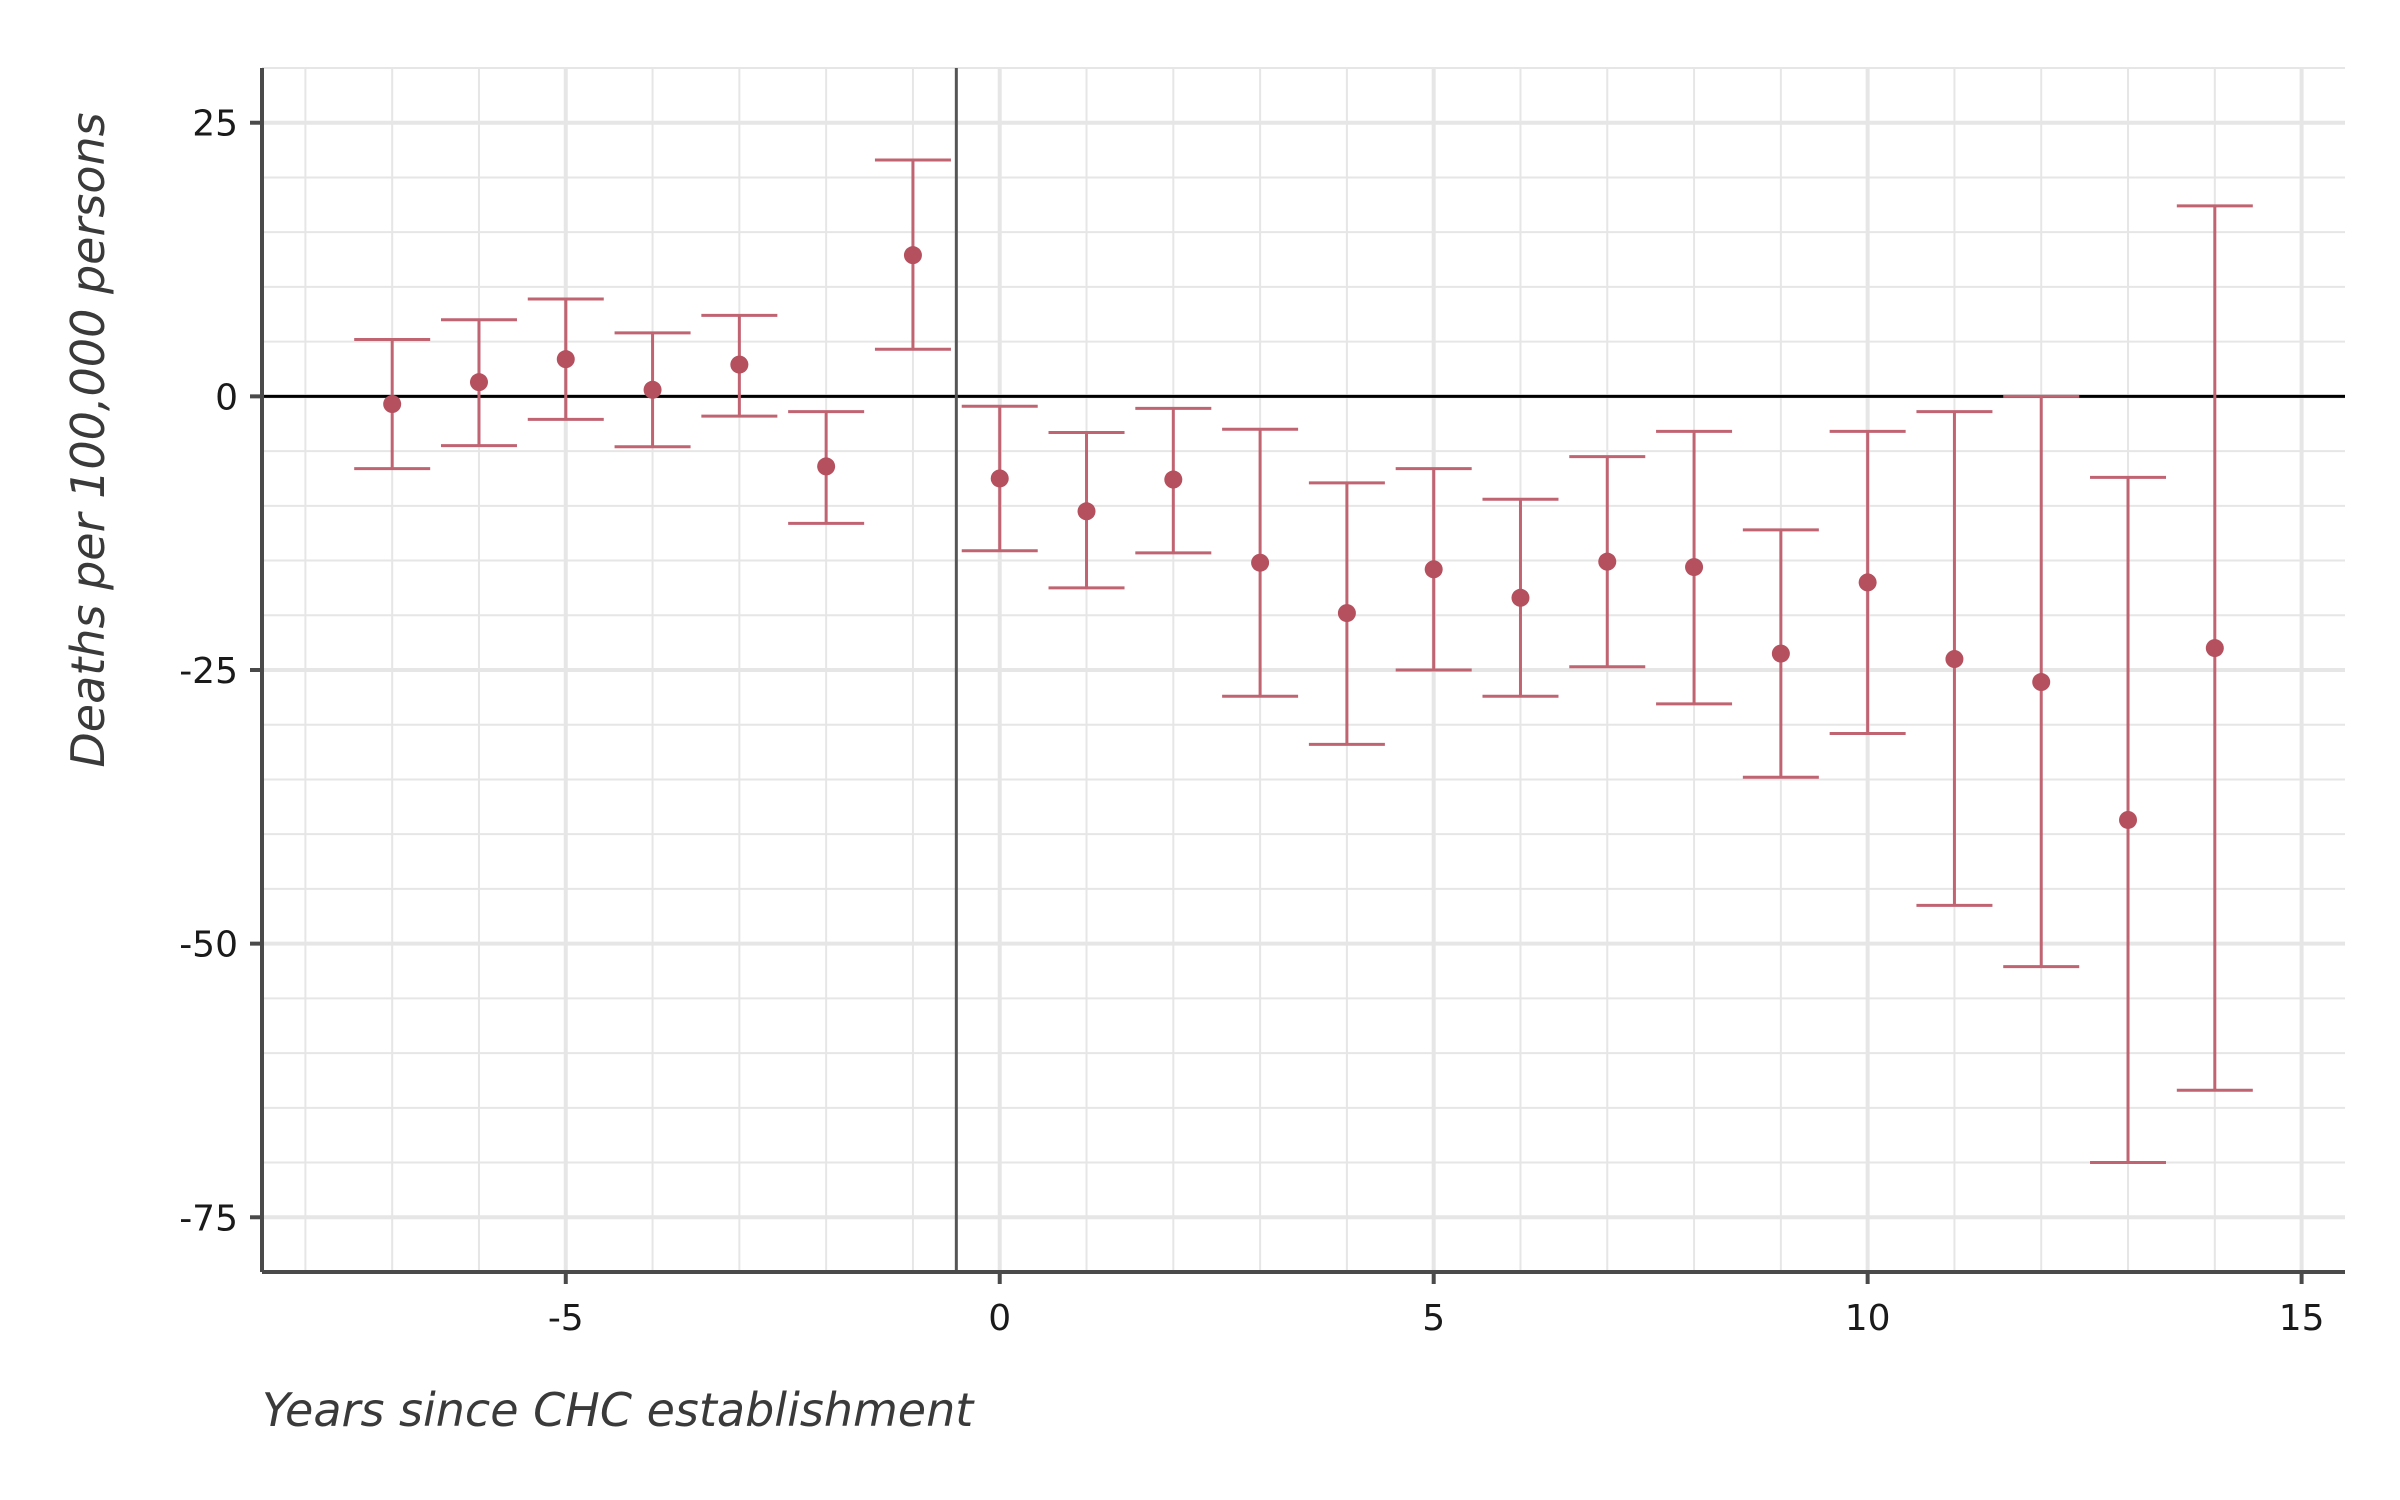 This screenshot has width=2400, height=1500. I want to click on x-tick-label: 10, so click(1868, 1318).